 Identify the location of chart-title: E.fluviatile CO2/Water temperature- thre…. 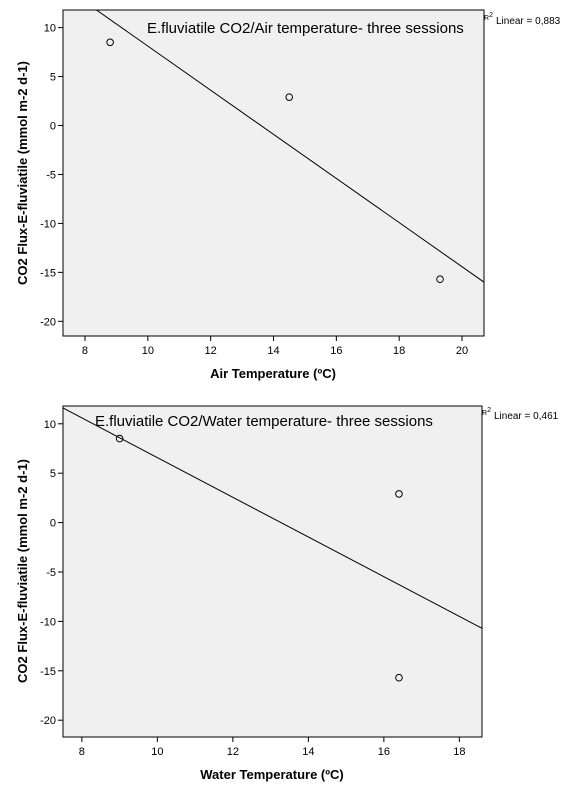
(264, 421).